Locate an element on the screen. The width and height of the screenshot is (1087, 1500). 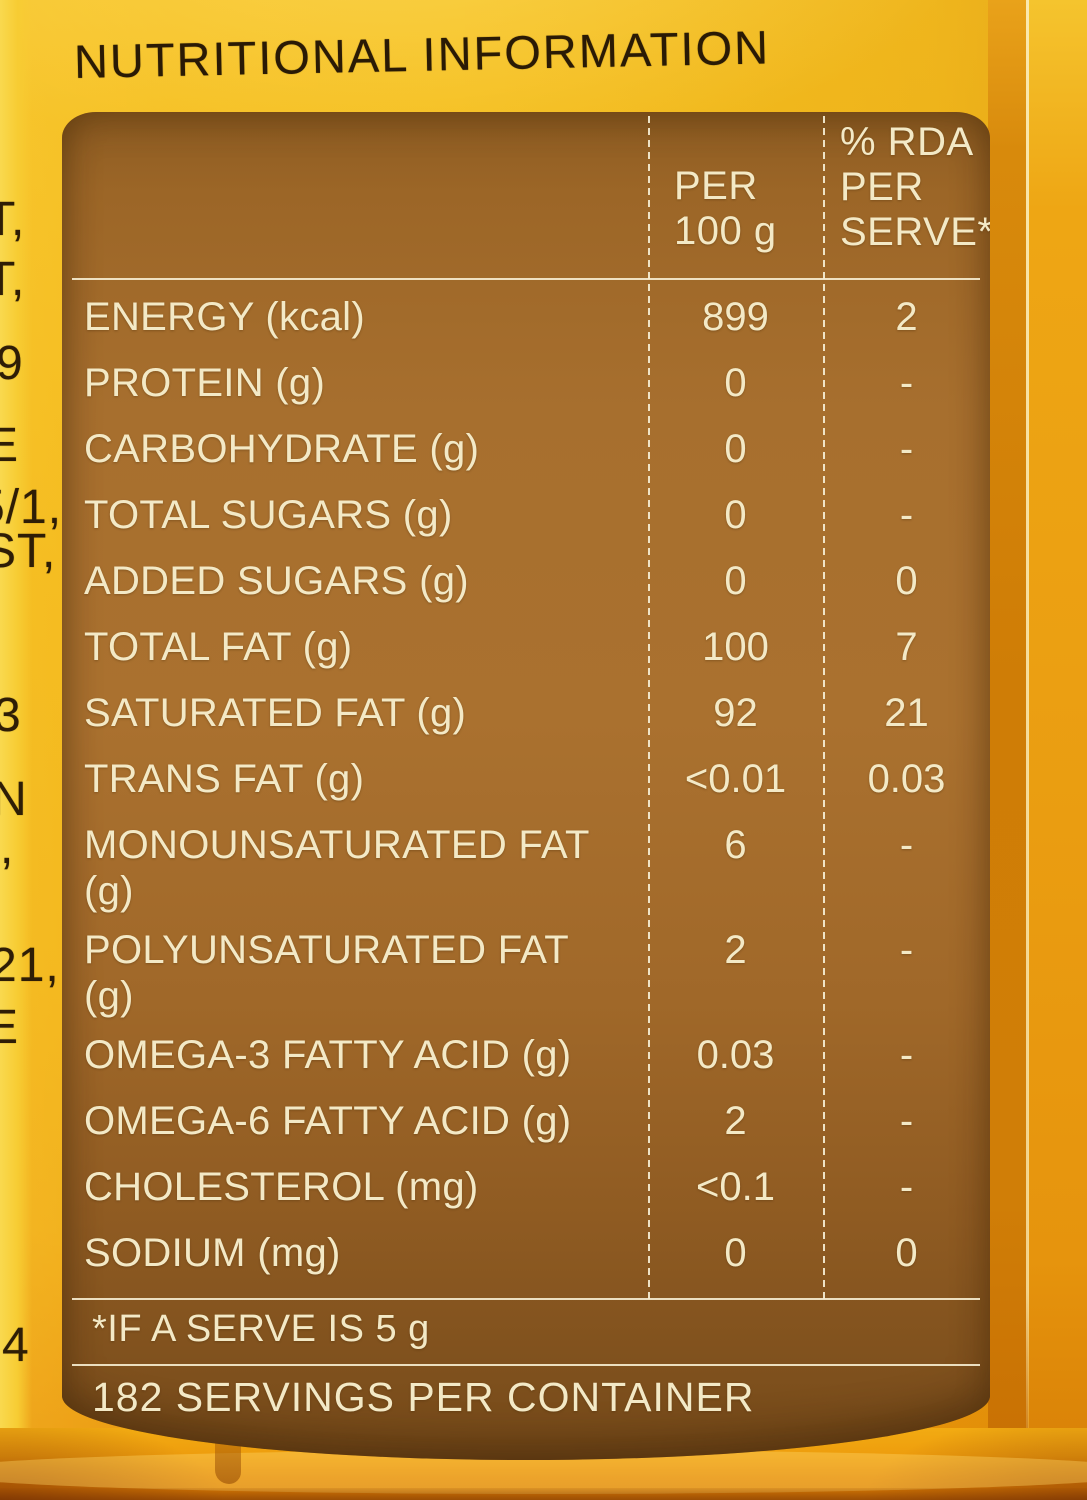
table-row-omega-3: OMEGA-3 FATTY ACID (g) 0.03 - is located at coordinates (526, 1059).